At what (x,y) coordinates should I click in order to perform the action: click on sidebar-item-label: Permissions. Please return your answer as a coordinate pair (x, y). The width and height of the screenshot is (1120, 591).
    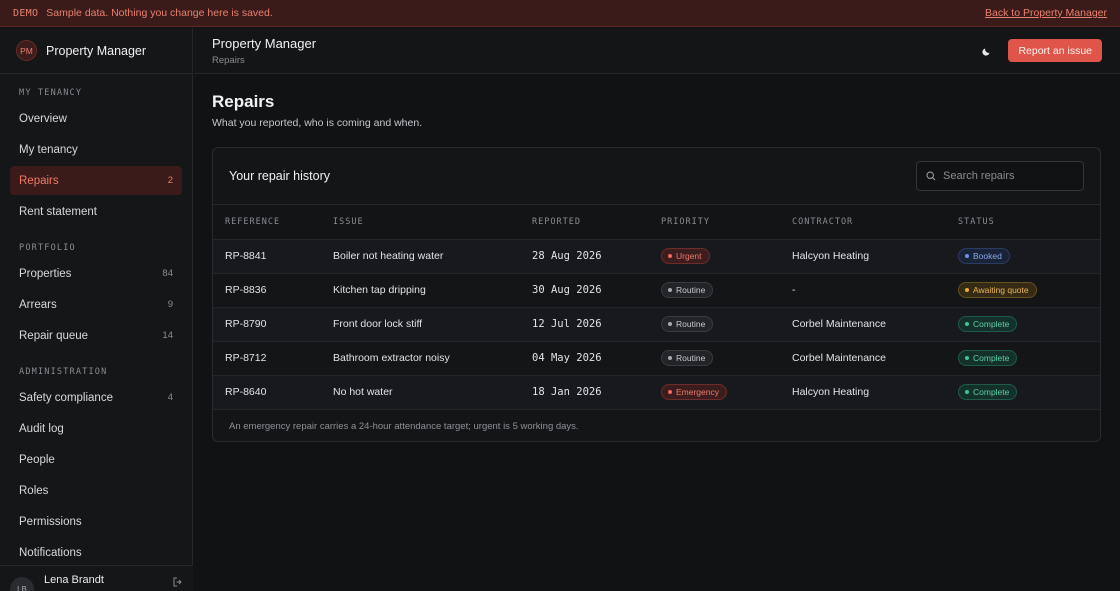
    Looking at the image, I should click on (50, 521).